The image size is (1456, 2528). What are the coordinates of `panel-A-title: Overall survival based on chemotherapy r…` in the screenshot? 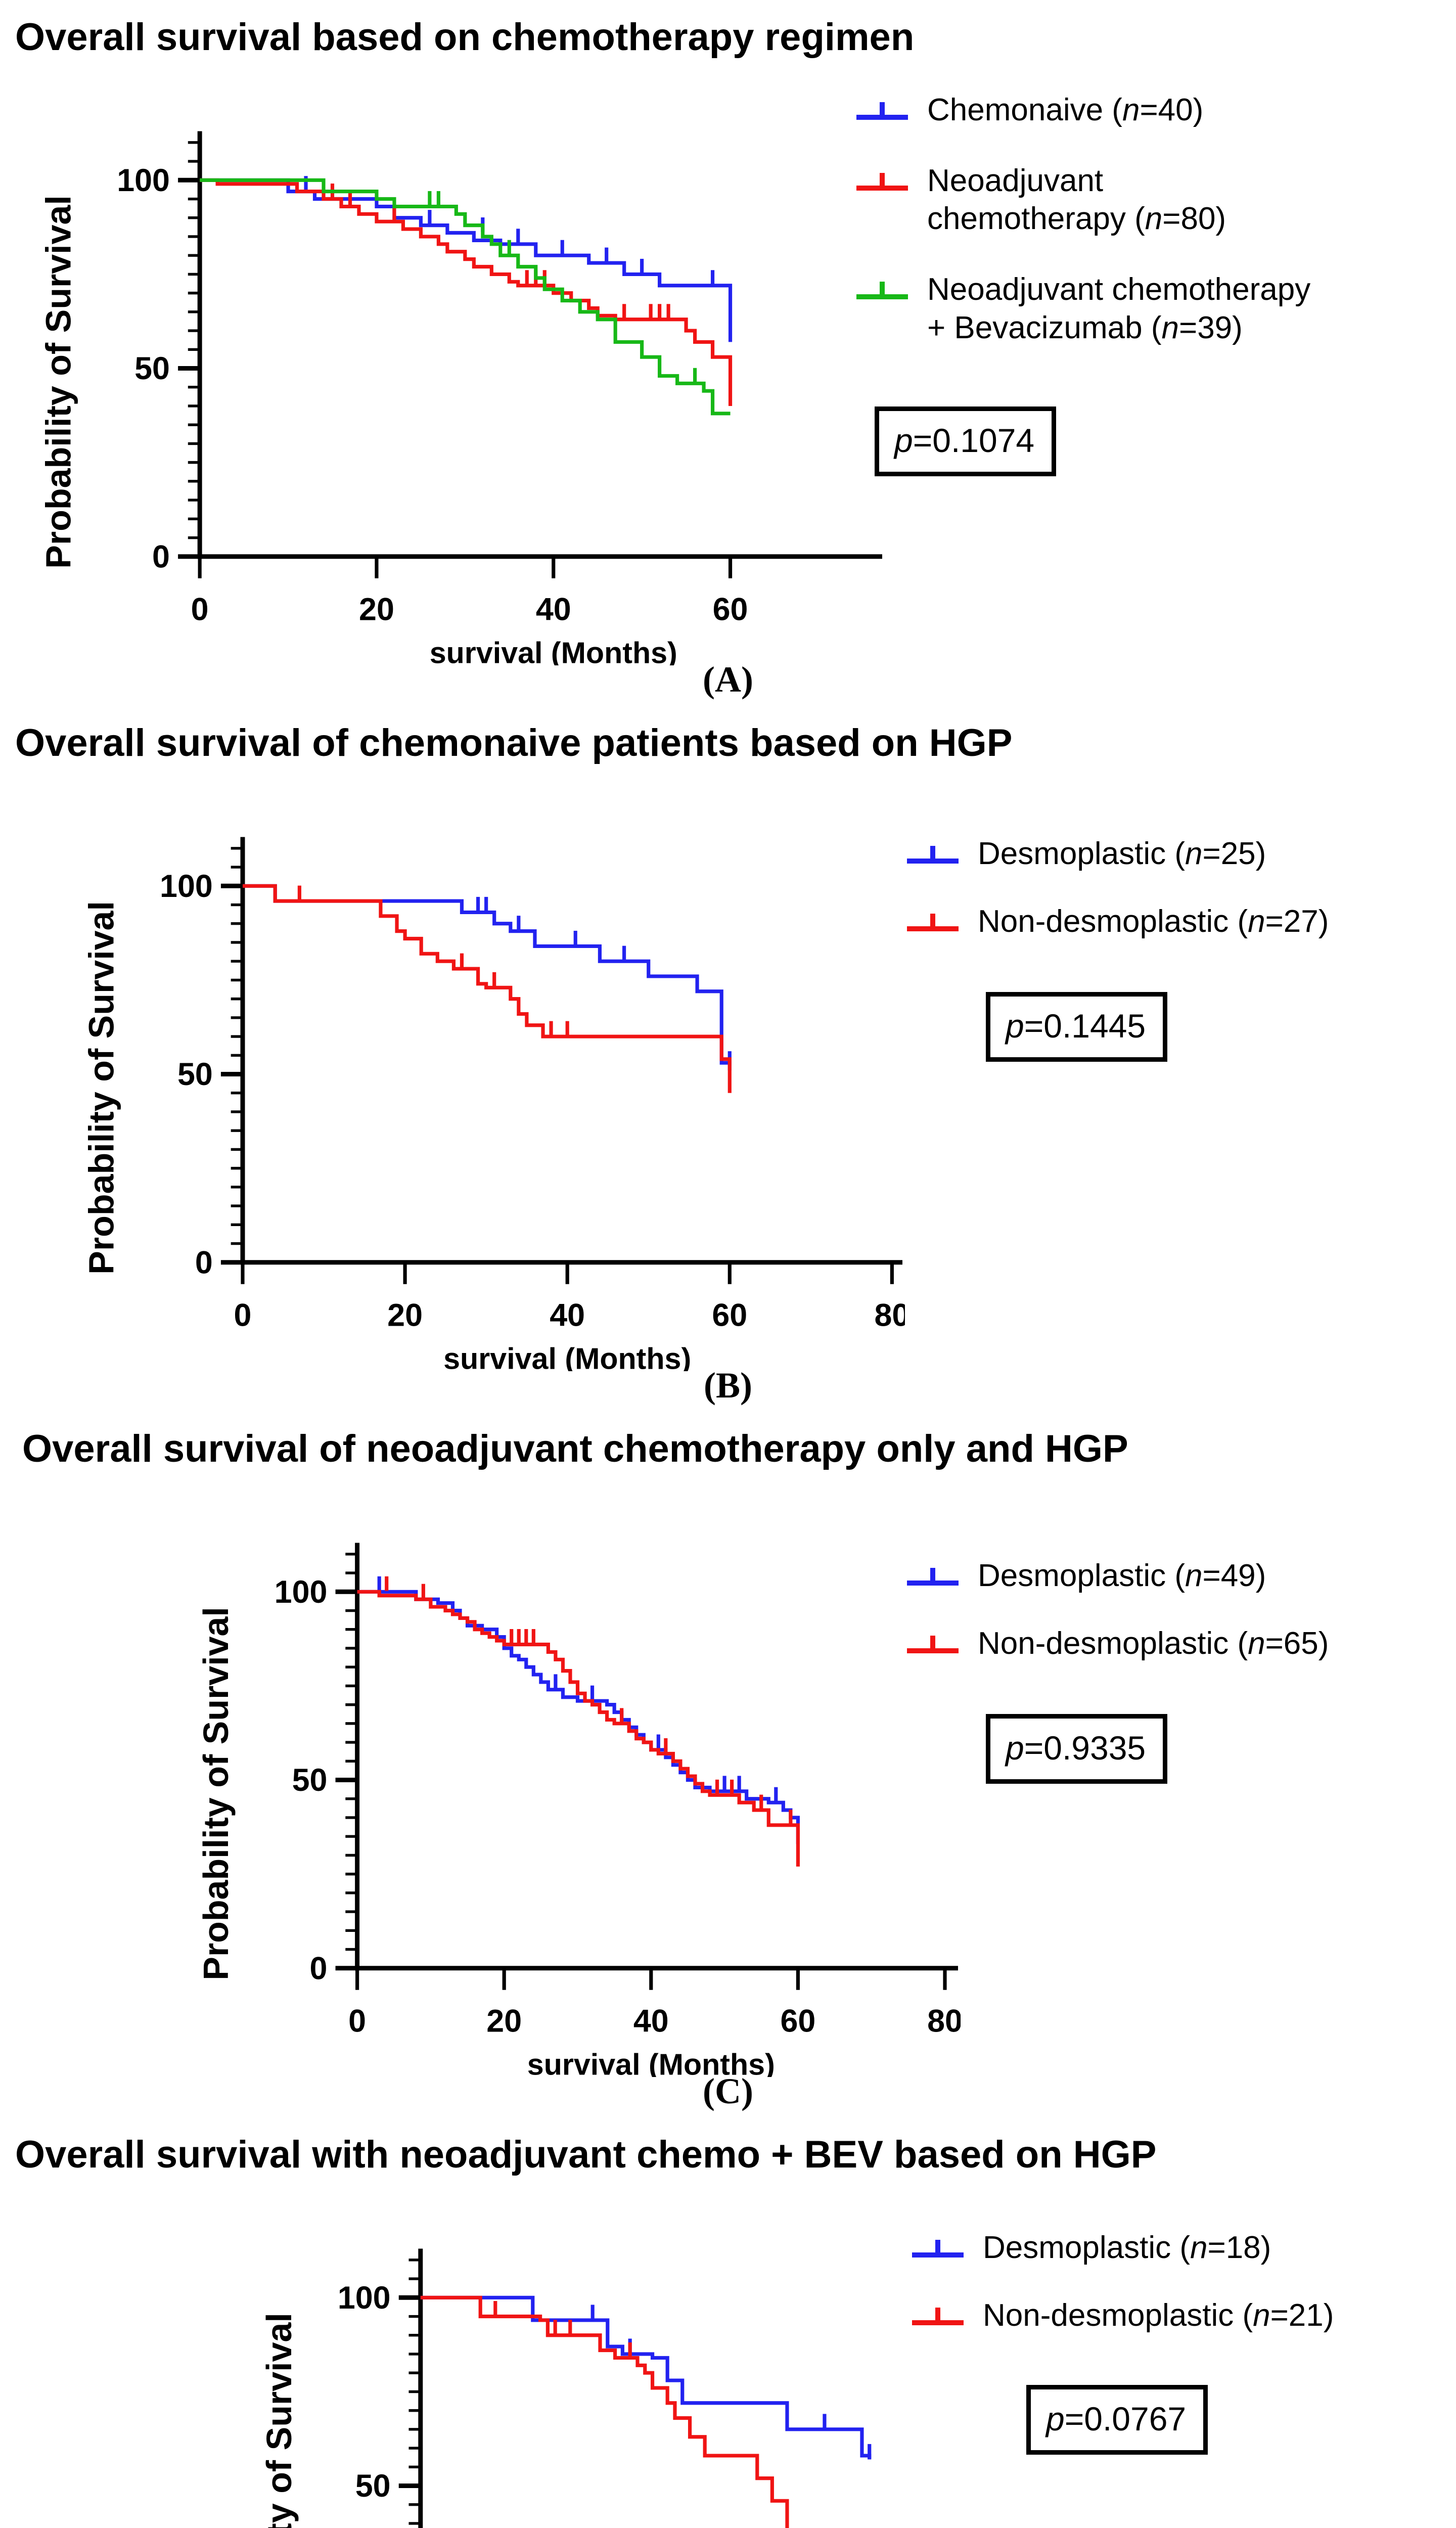 It's located at (465, 38).